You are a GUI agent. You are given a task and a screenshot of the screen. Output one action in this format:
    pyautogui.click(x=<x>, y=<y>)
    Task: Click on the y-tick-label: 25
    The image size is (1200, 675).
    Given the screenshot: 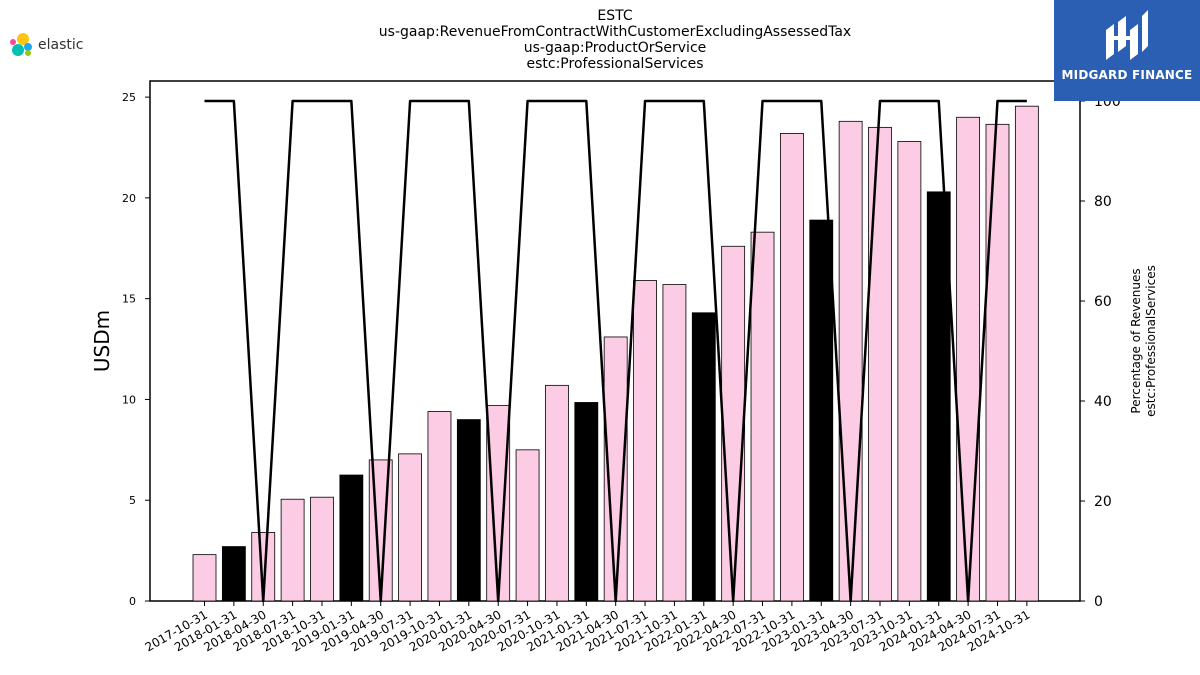 What is the action you would take?
    pyautogui.click(x=129, y=97)
    